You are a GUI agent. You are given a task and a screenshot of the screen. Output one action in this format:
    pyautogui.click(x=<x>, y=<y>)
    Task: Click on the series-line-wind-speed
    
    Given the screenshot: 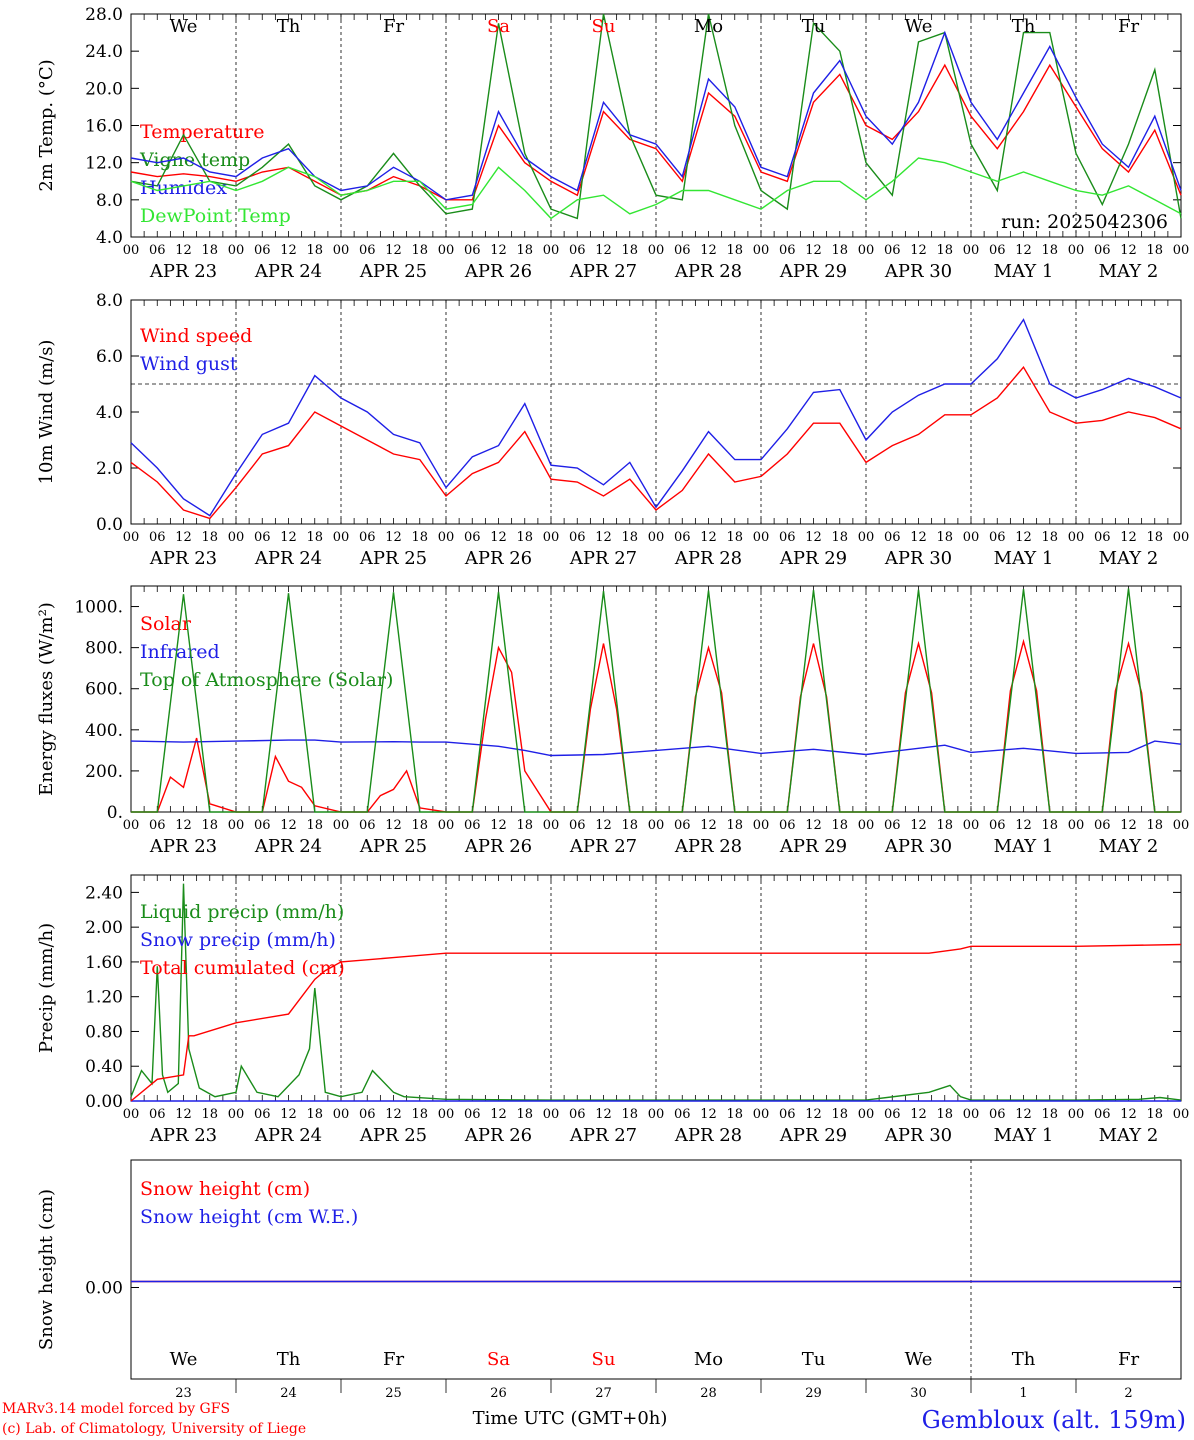 What is the action you would take?
    pyautogui.click(x=656, y=442)
    